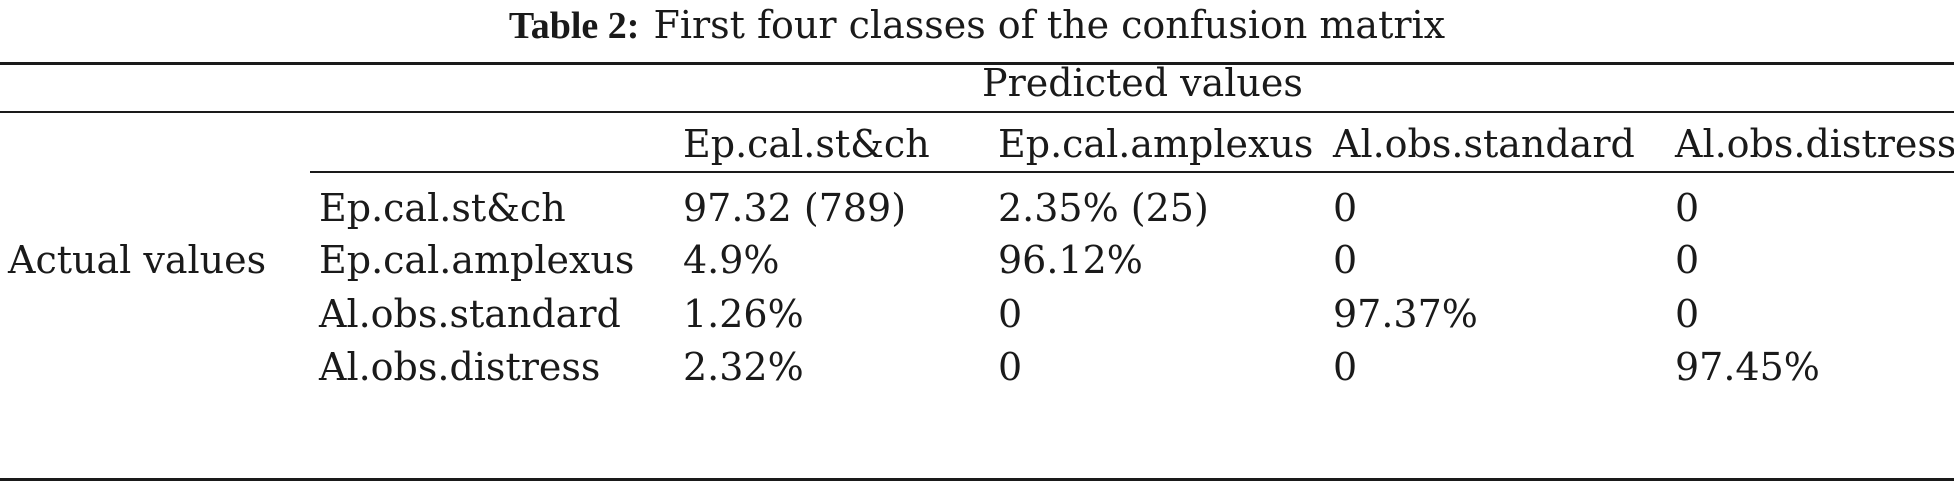  What do you see at coordinates (470, 314) in the screenshot?
I see `row-label: Al.obs.standard` at bounding box center [470, 314].